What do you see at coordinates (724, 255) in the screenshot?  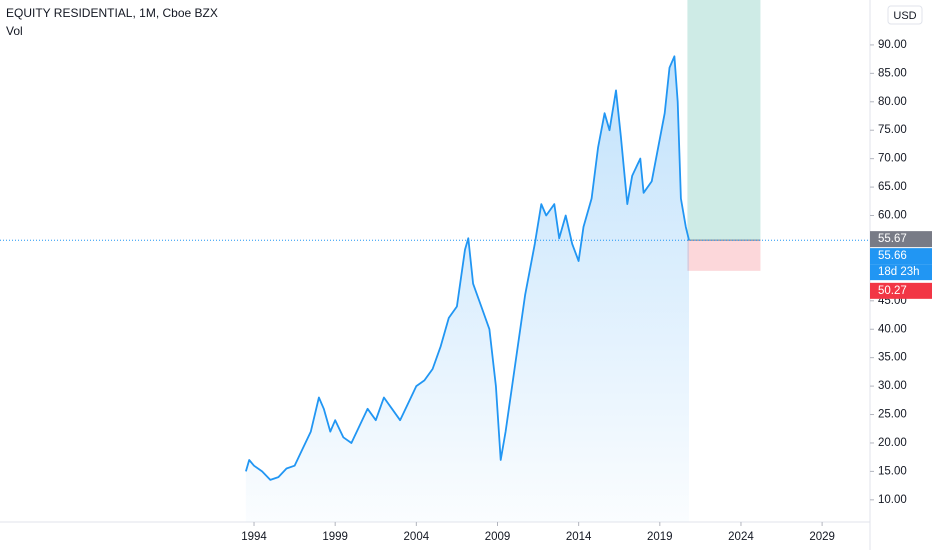 I see `stop-zone` at bounding box center [724, 255].